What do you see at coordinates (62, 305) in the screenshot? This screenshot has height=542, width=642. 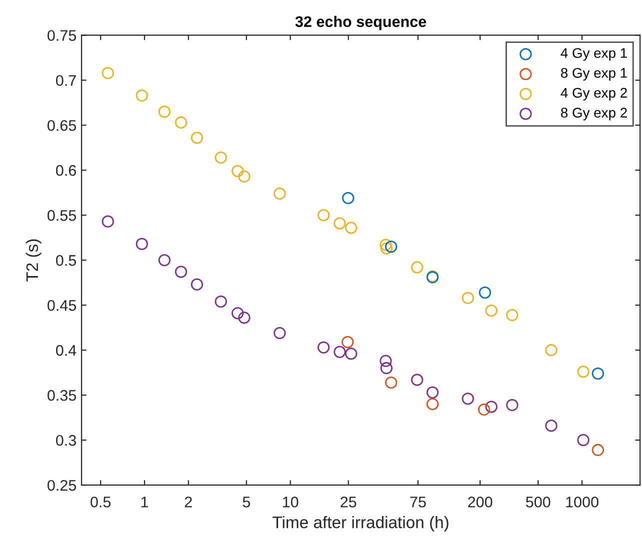 I see `y-tick-label: 0.45` at bounding box center [62, 305].